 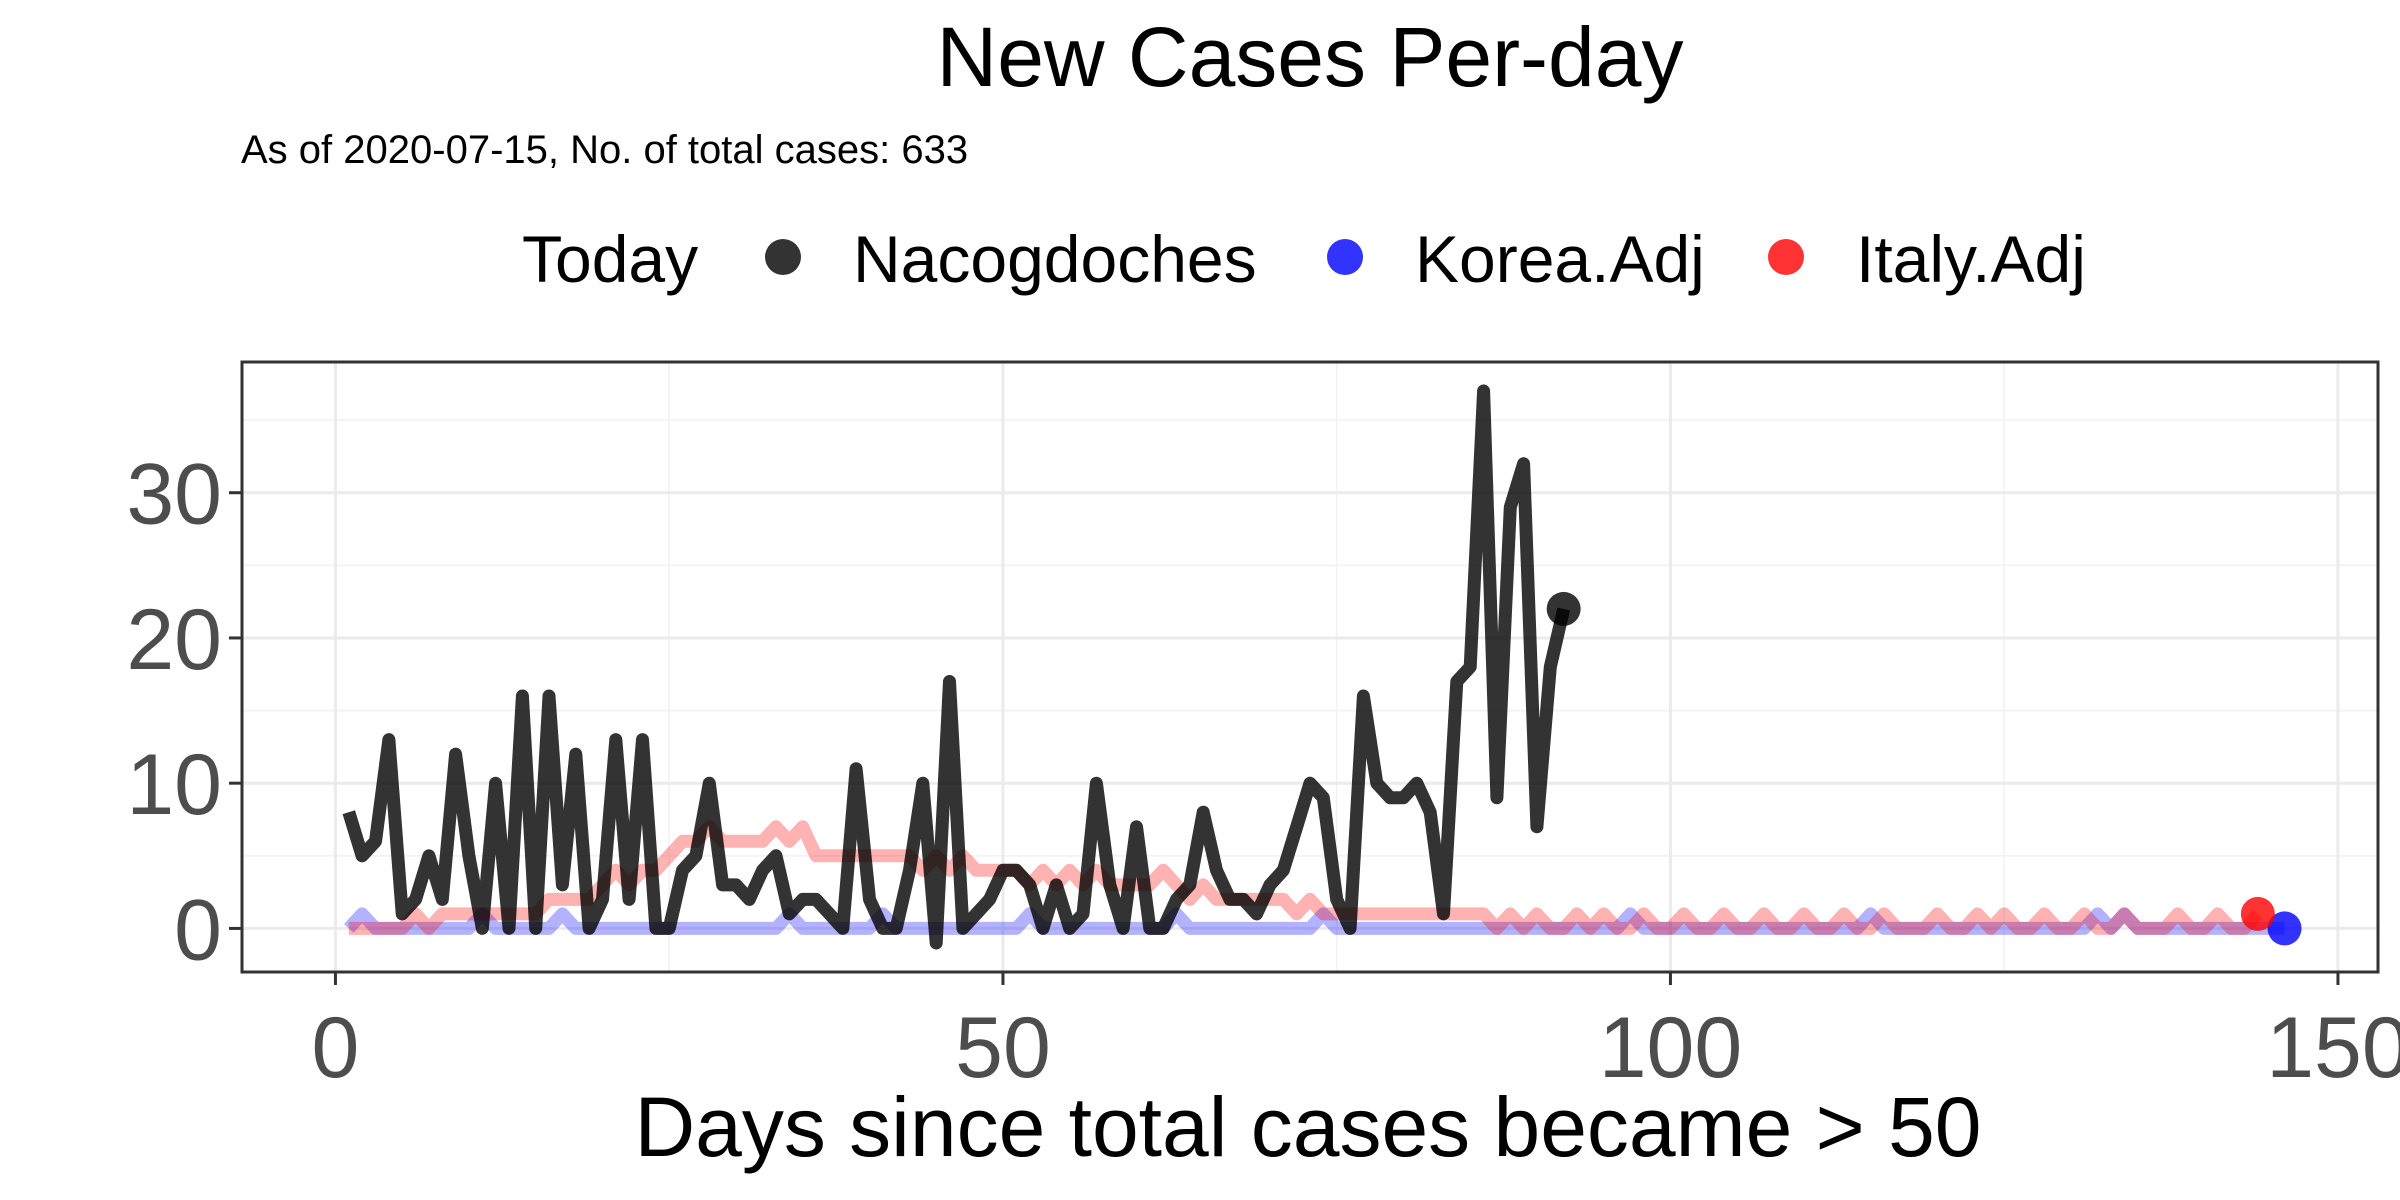 I want to click on x-tick-label: 100, so click(x=1671, y=1048).